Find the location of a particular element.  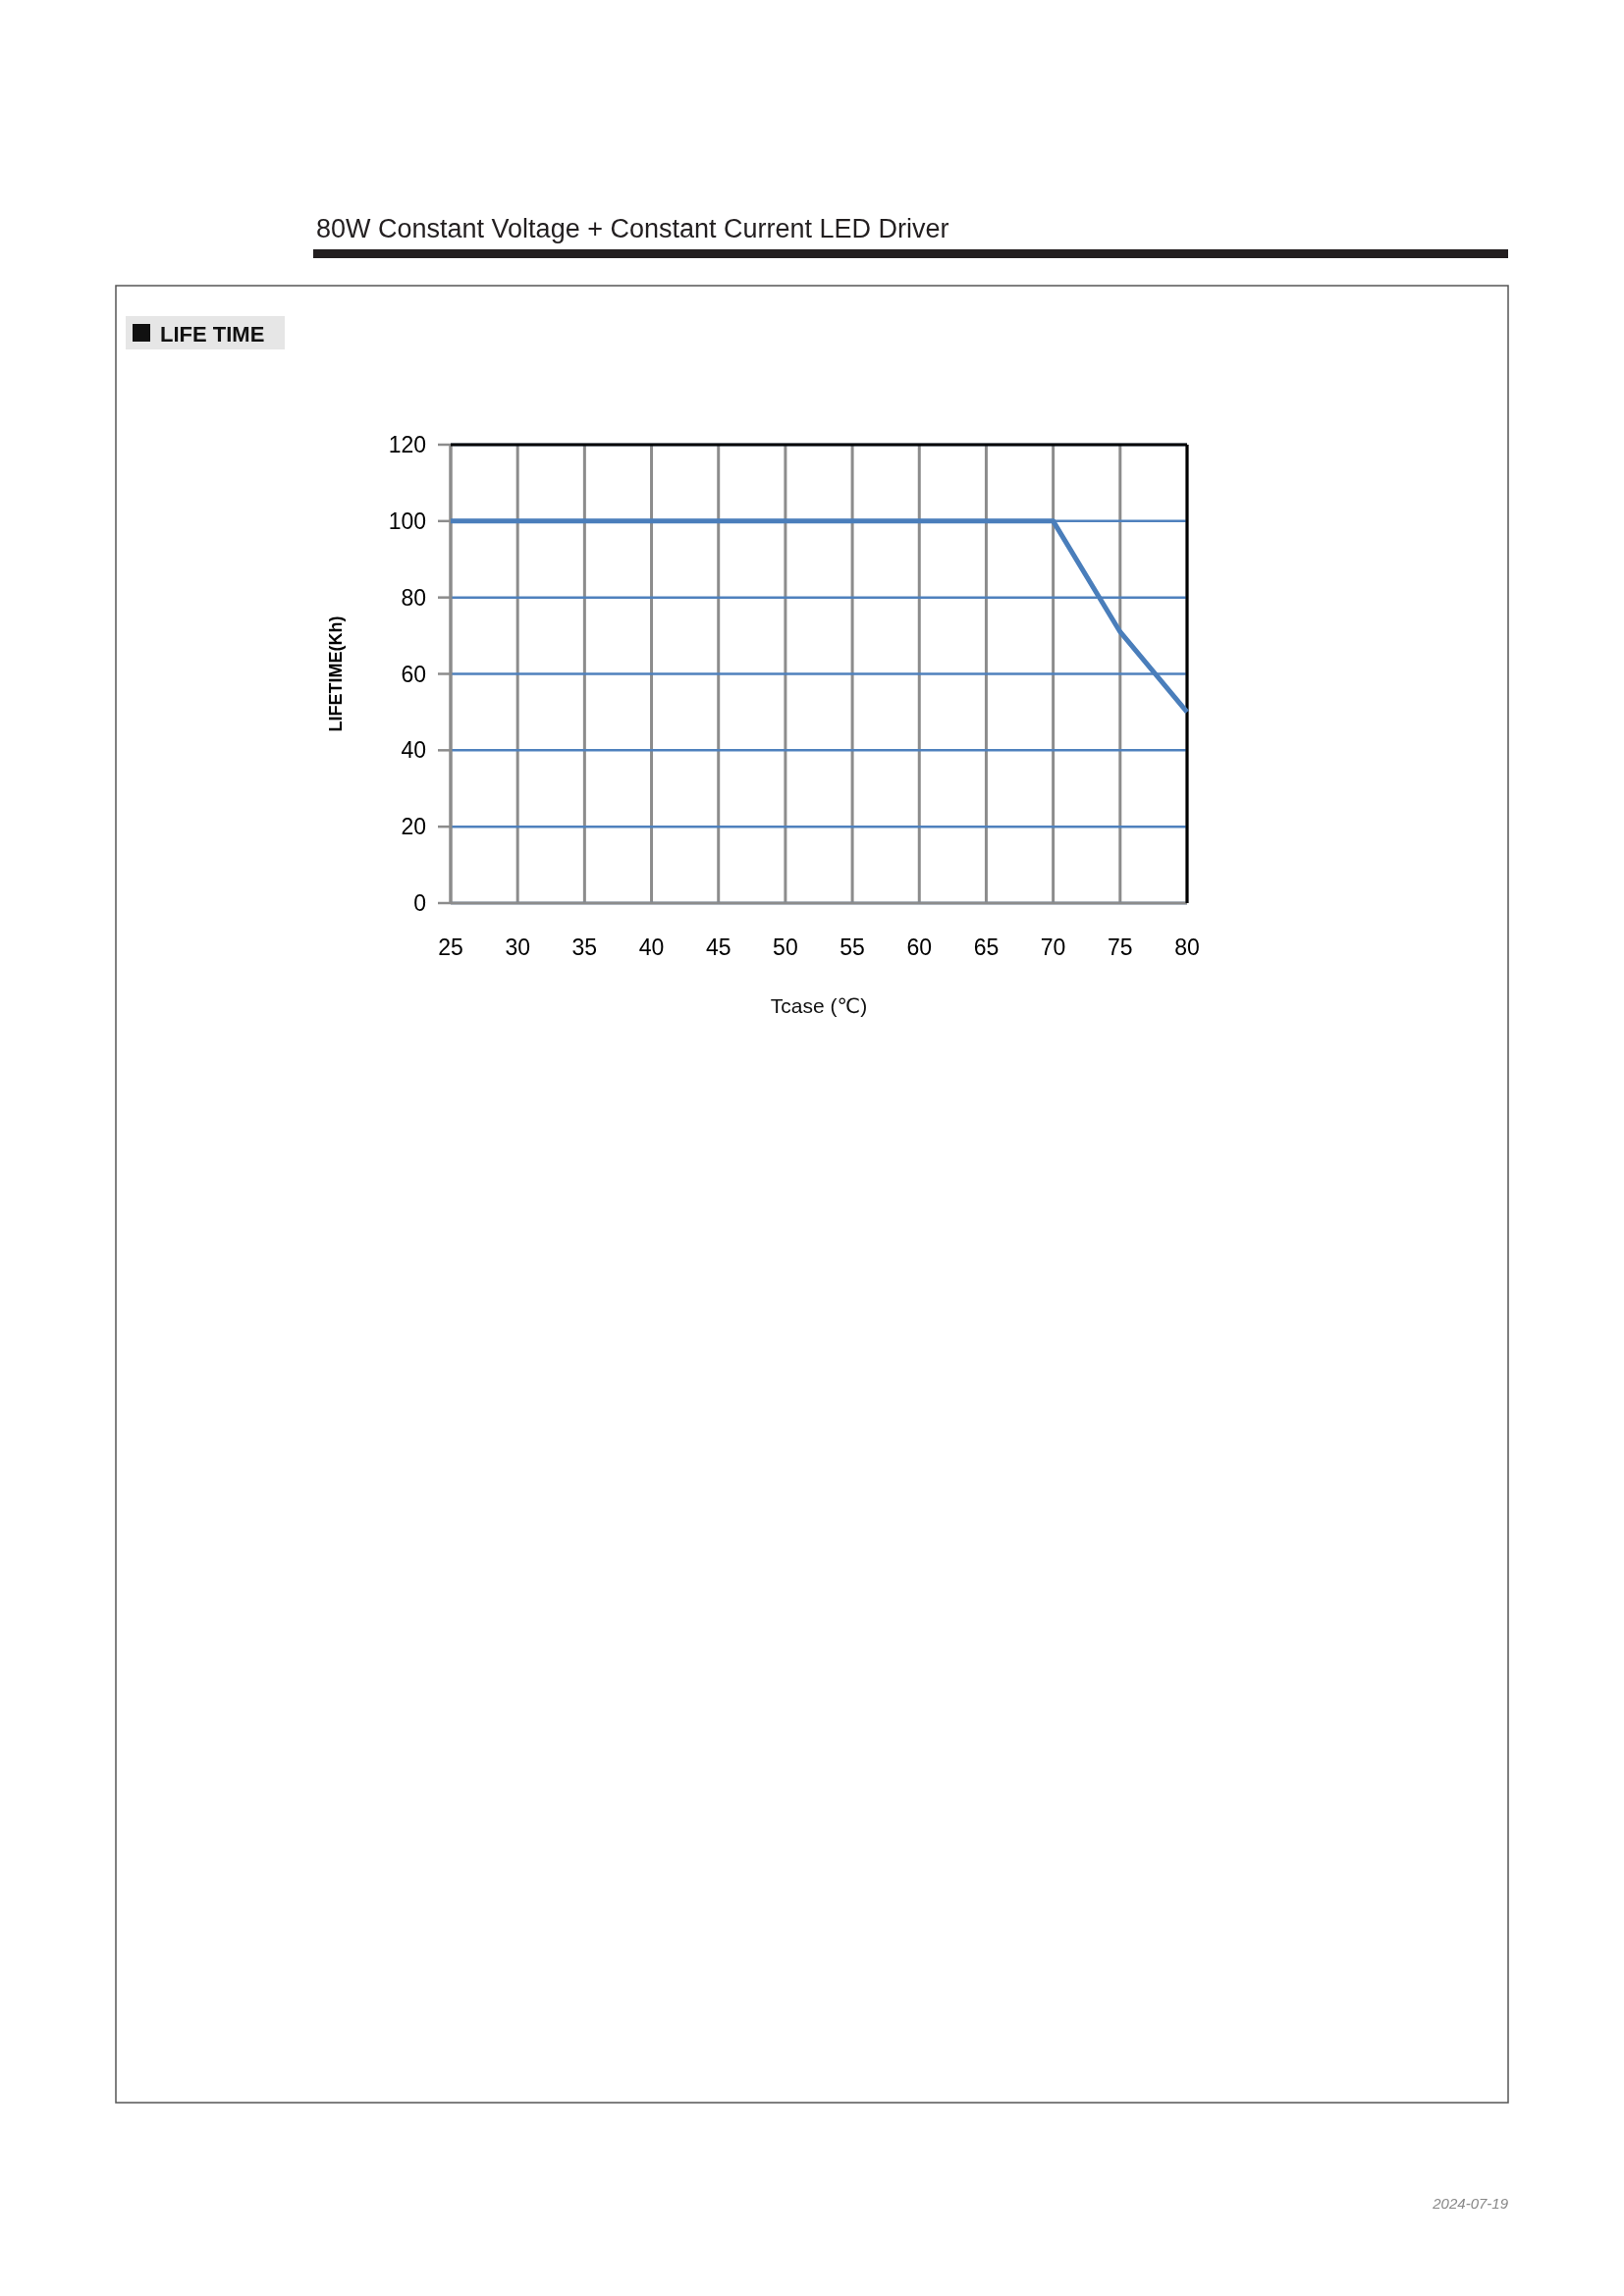

y-tick-label: 40 is located at coordinates (413, 750).